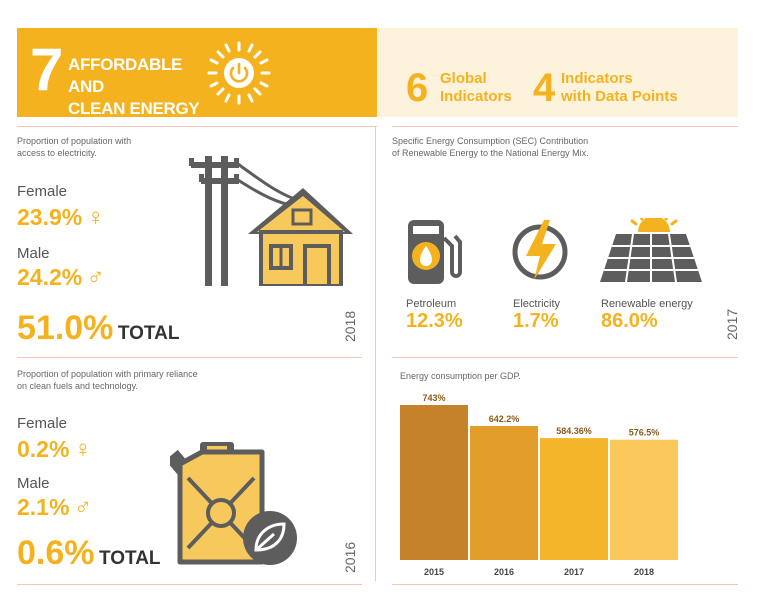  Describe the element at coordinates (644, 572) in the screenshot. I see `category-label: 2018` at that location.